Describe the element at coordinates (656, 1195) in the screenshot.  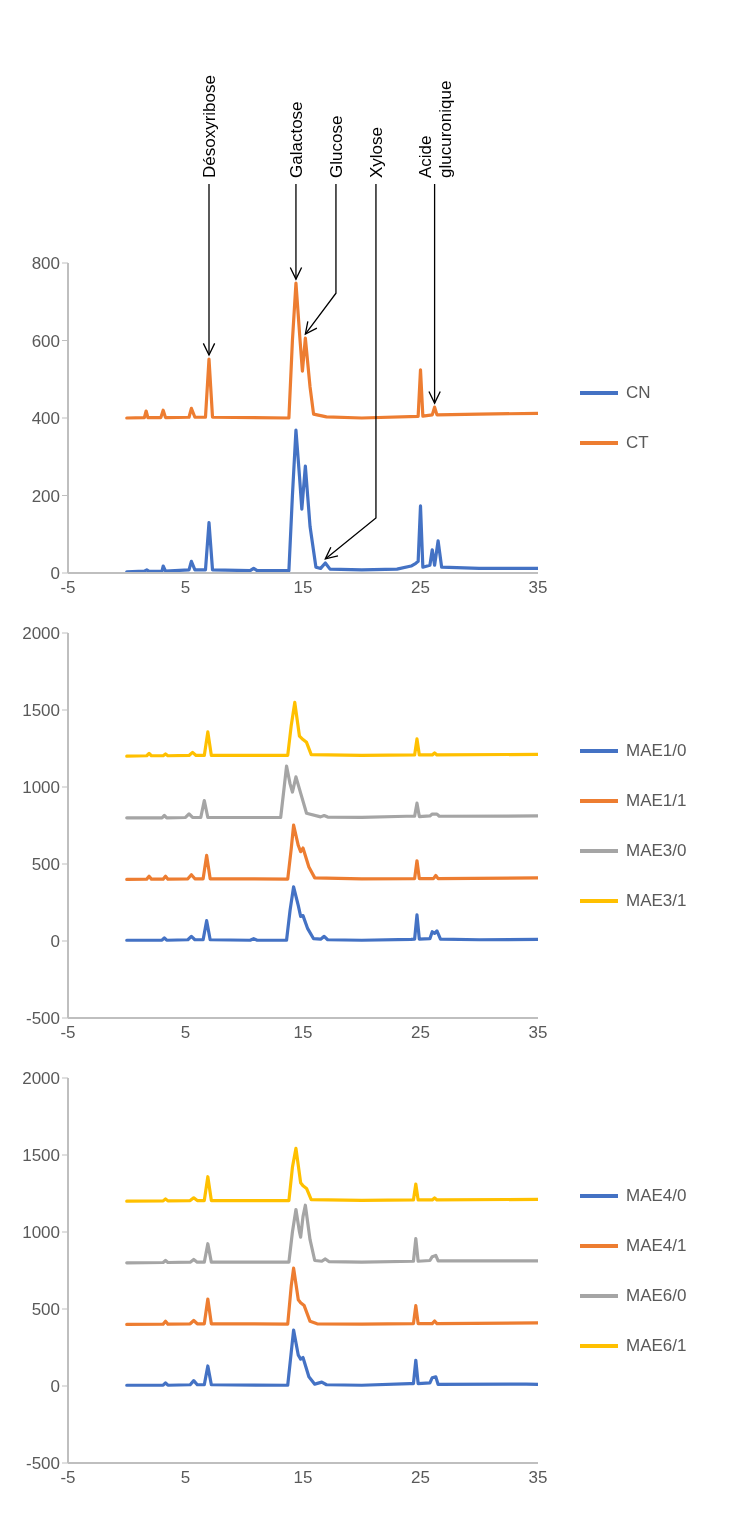
I see `legend-label: MAE4/0` at that location.